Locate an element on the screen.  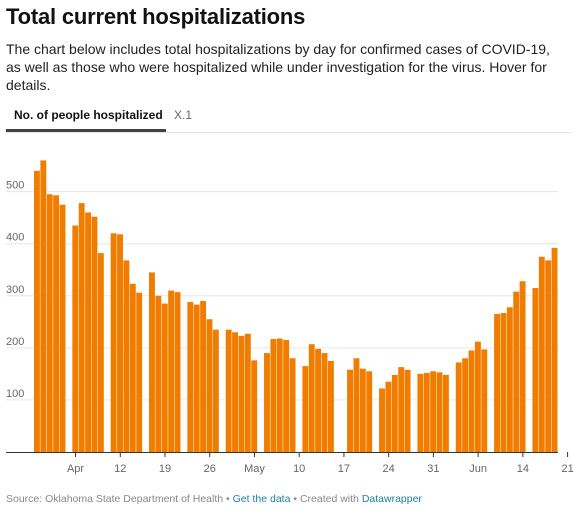
chart-title: Total current hospitalizations is located at coordinates (156, 16).